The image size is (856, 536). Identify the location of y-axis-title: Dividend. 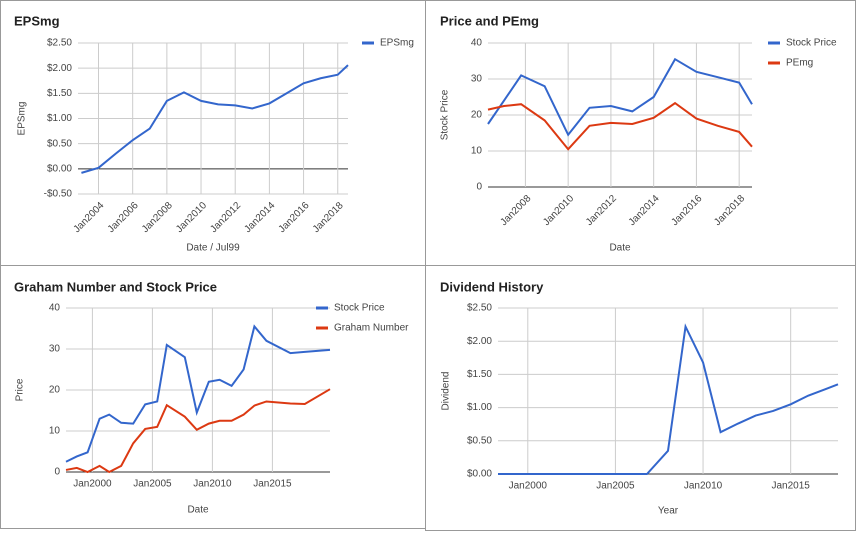
(446, 391).